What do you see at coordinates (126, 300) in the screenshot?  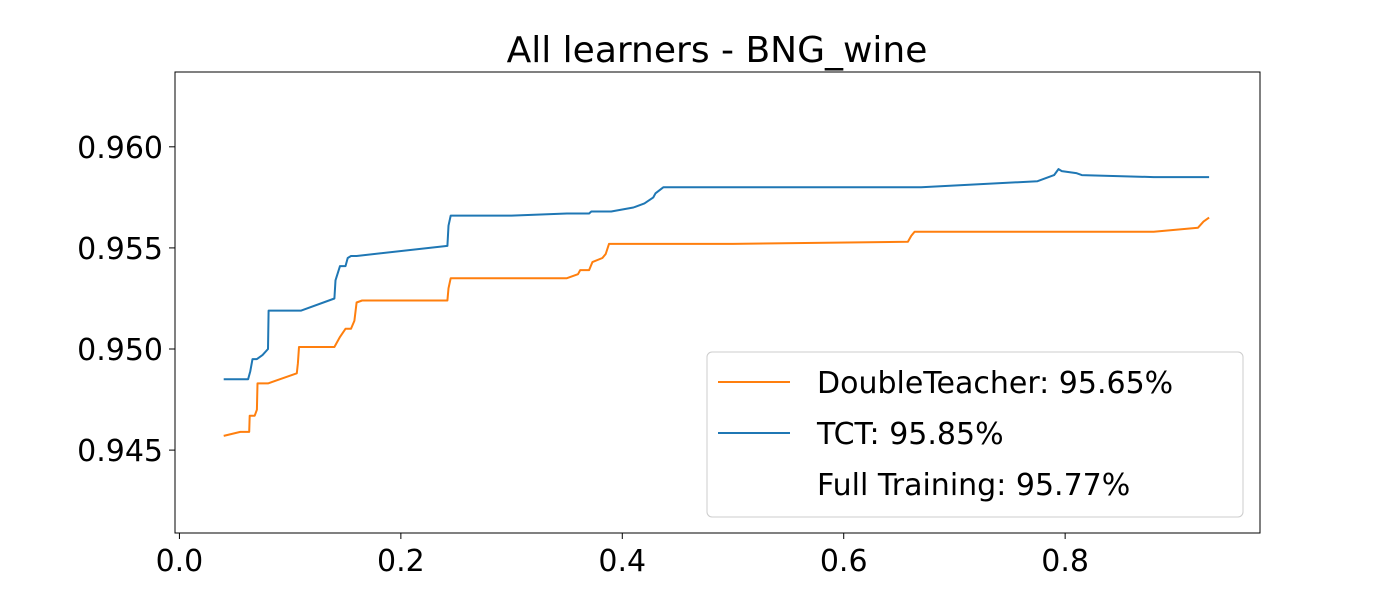 I see `y-axis: 0.945 0.950 0.955 0.960` at bounding box center [126, 300].